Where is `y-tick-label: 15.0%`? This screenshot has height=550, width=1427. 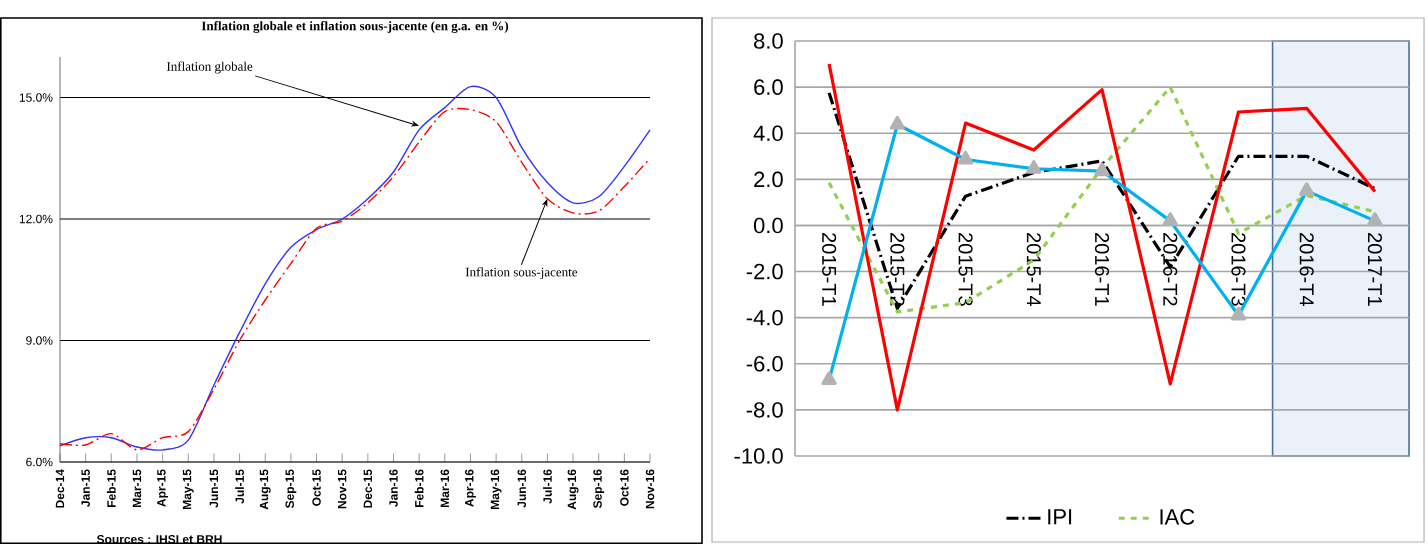
y-tick-label: 15.0% is located at coordinates (36, 97).